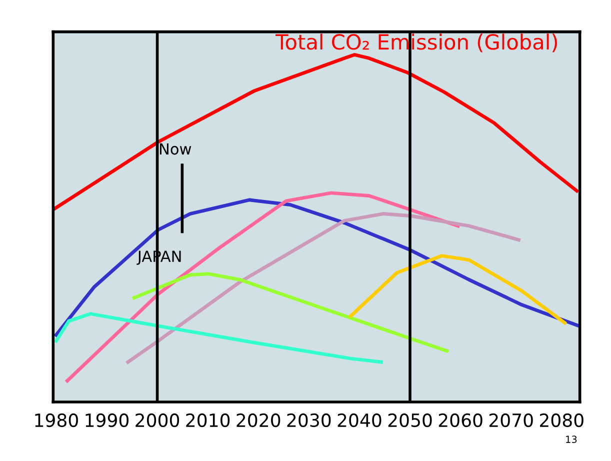  What do you see at coordinates (56, 420) in the screenshot?
I see `x-tick-label: 1980` at bounding box center [56, 420].